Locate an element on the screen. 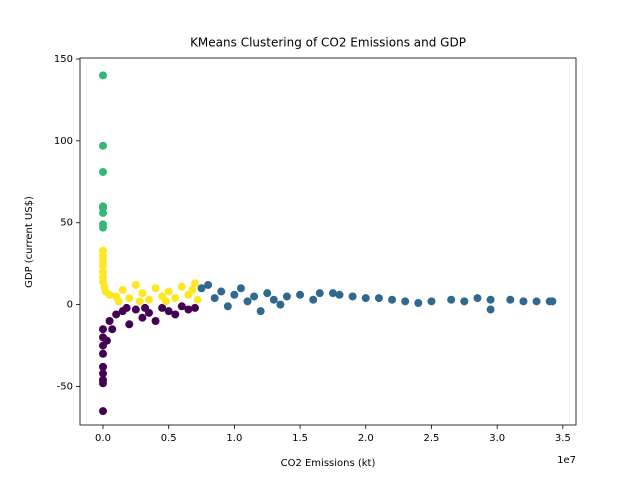 The image size is (640, 480). x-offset-label: 1e7 is located at coordinates (566, 460).